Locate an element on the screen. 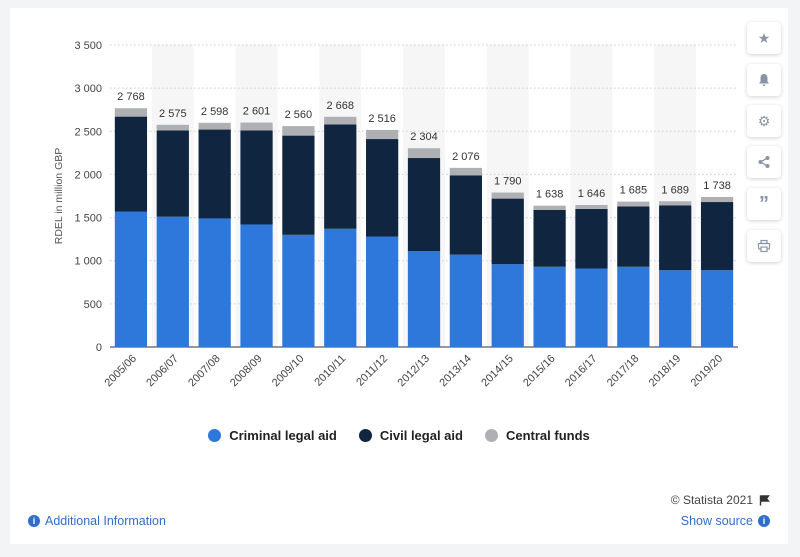 The width and height of the screenshot is (800, 557). show-source-link: Show source i is located at coordinates (725, 521).